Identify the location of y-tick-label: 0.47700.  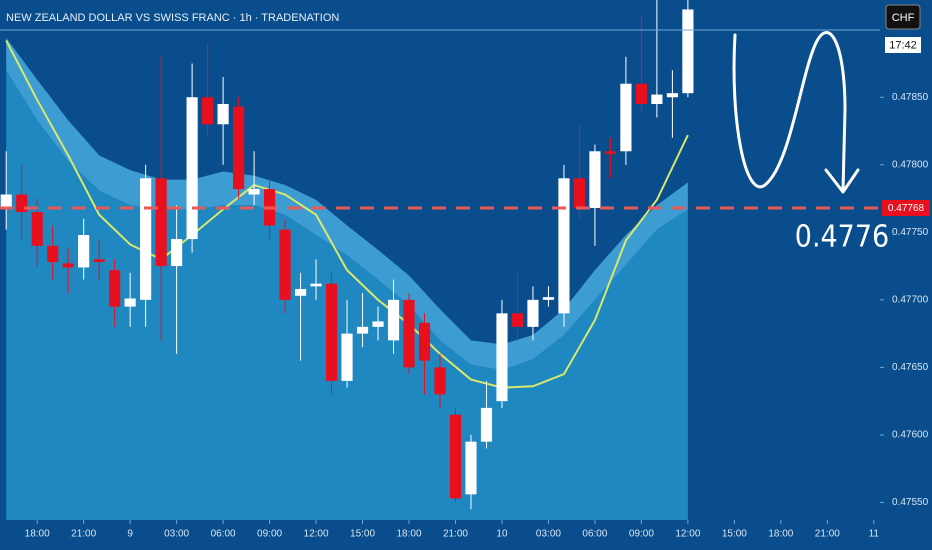
(910, 299).